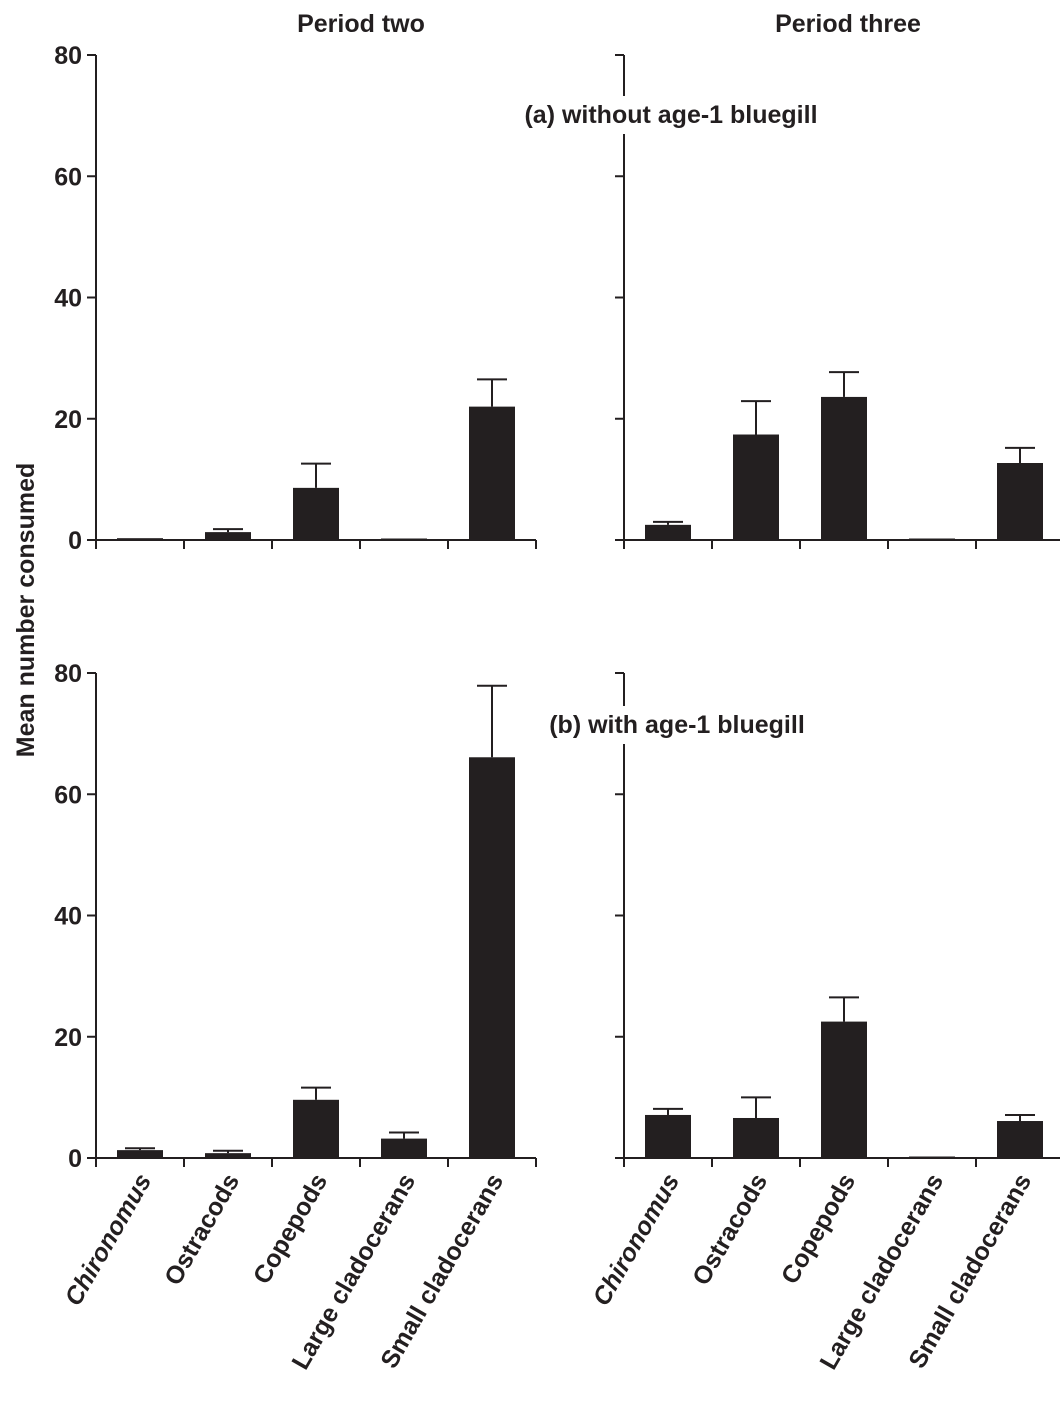 The image size is (1060, 1408). I want to click on panel-a-label-backing, so click(673, 115).